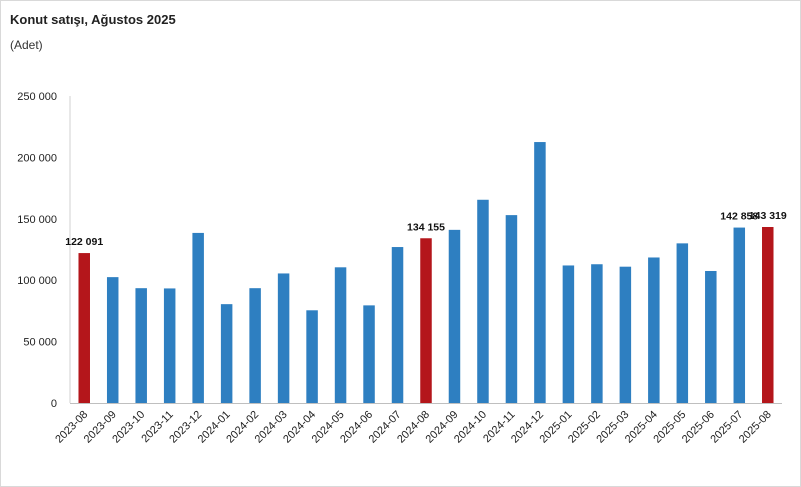 The width and height of the screenshot is (801, 487). What do you see at coordinates (768, 216) in the screenshot?
I see `data-label: 143 319` at bounding box center [768, 216].